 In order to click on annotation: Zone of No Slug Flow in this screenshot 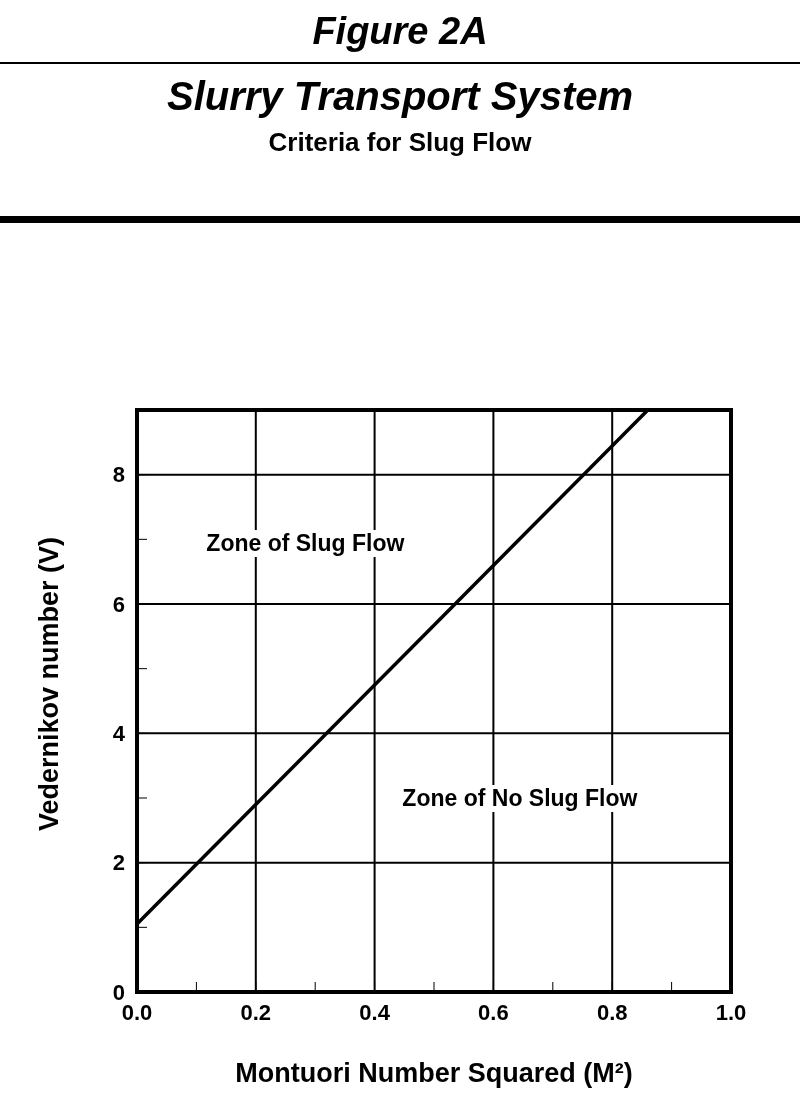, I will do `click(520, 799)`.